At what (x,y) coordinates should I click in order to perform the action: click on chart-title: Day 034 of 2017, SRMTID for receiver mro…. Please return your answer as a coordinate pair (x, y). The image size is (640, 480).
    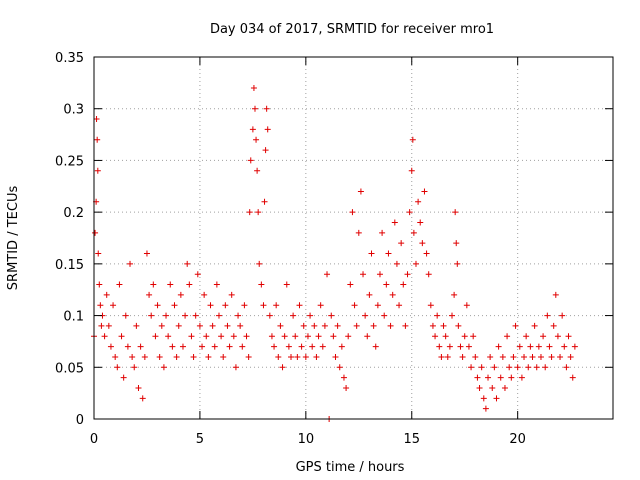
    Looking at the image, I should click on (352, 29).